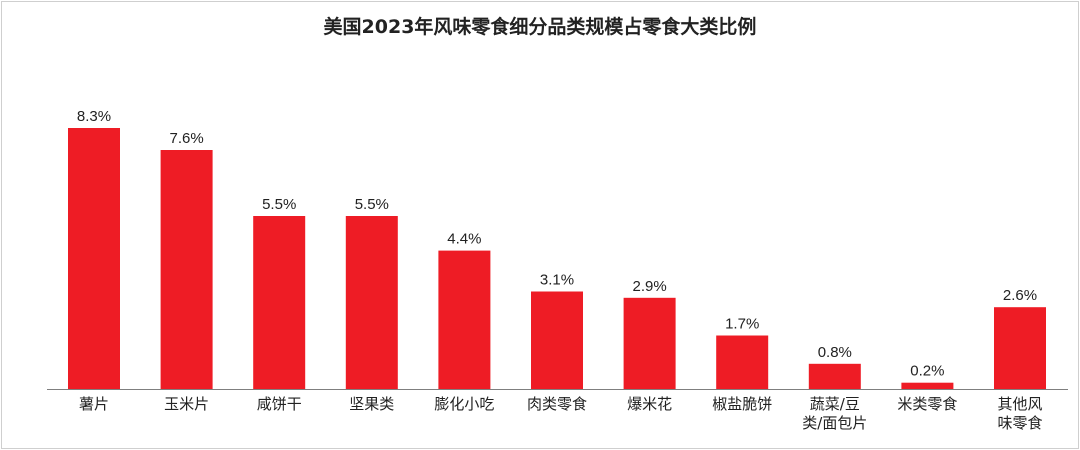  What do you see at coordinates (927, 371) in the screenshot?
I see `data-label: 0.2%` at bounding box center [927, 371].